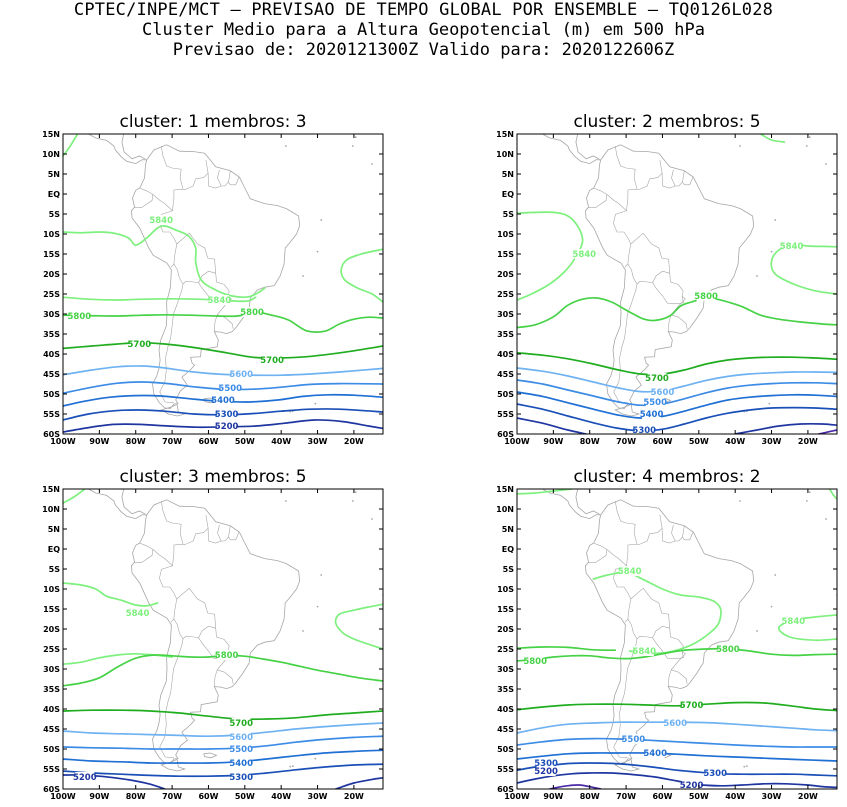  Describe the element at coordinates (505, 394) in the screenshot. I see `latitude-tick-label: 50S` at that location.